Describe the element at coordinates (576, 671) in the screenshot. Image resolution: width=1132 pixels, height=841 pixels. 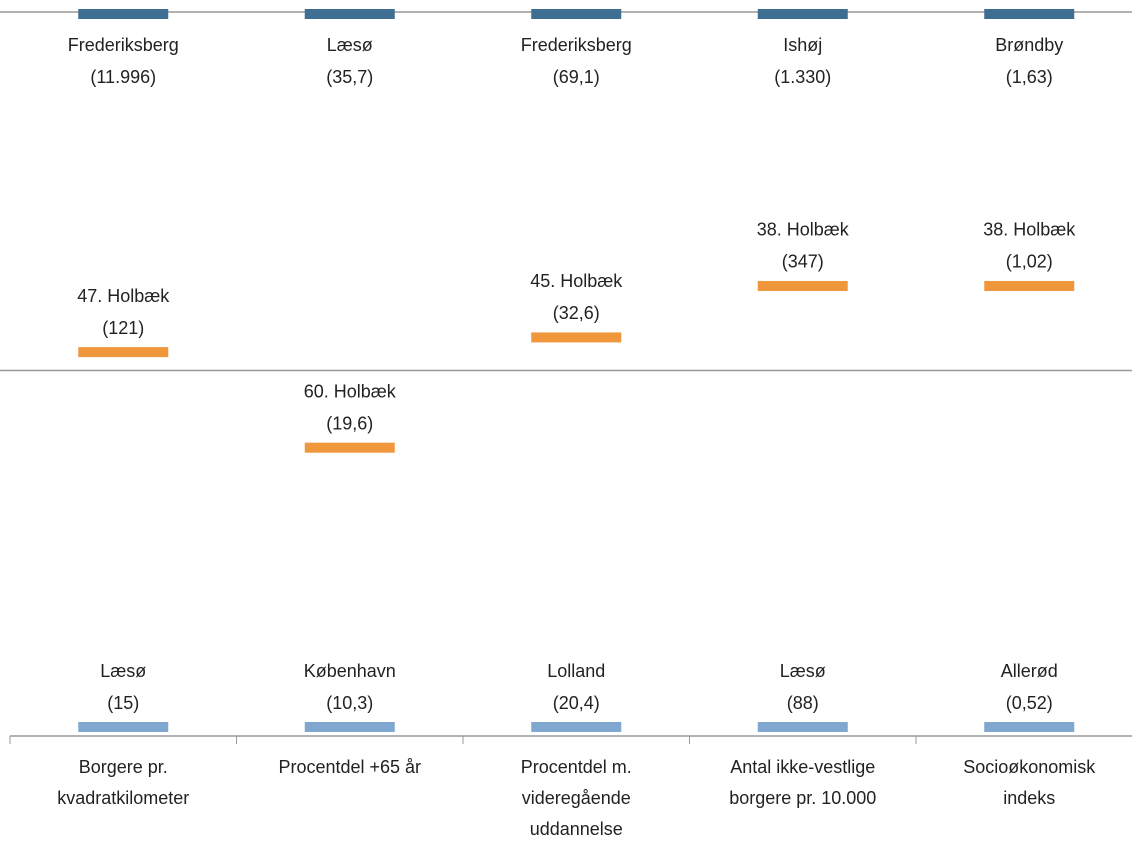
I see `municipality-label: Lolland` at that location.